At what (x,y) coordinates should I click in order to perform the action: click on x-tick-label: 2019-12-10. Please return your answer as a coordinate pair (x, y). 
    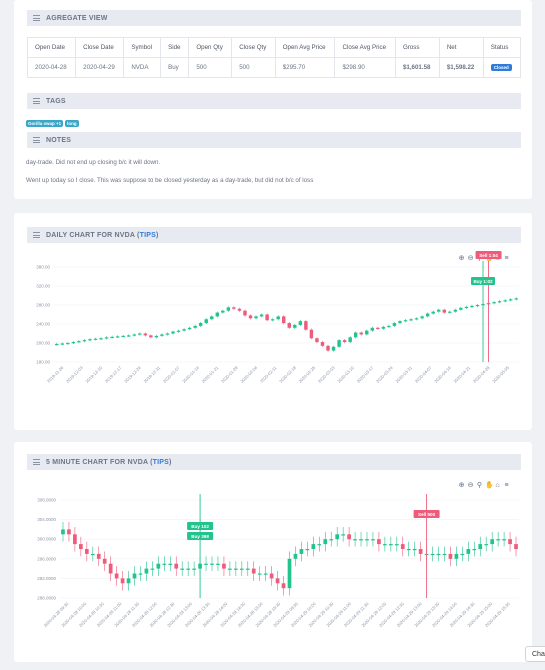
    Looking at the image, I should click on (93, 374).